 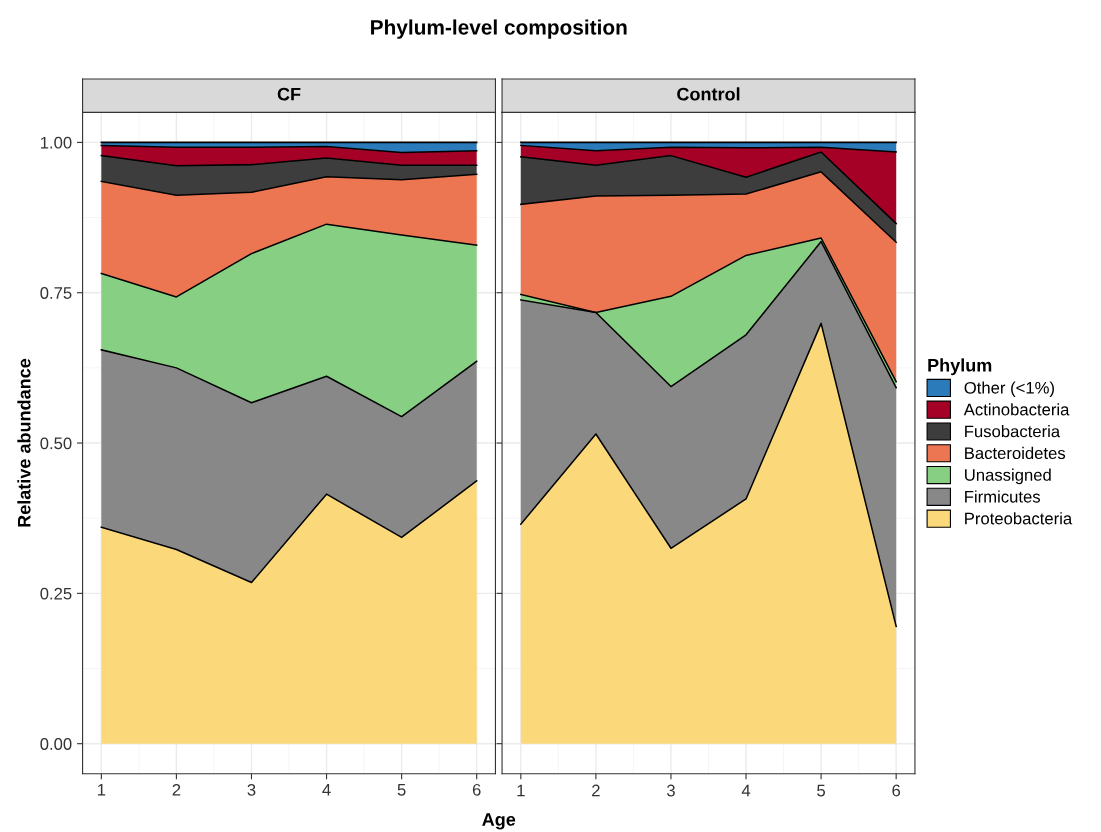 I want to click on y-tick-label: 0.25, so click(x=56, y=593).